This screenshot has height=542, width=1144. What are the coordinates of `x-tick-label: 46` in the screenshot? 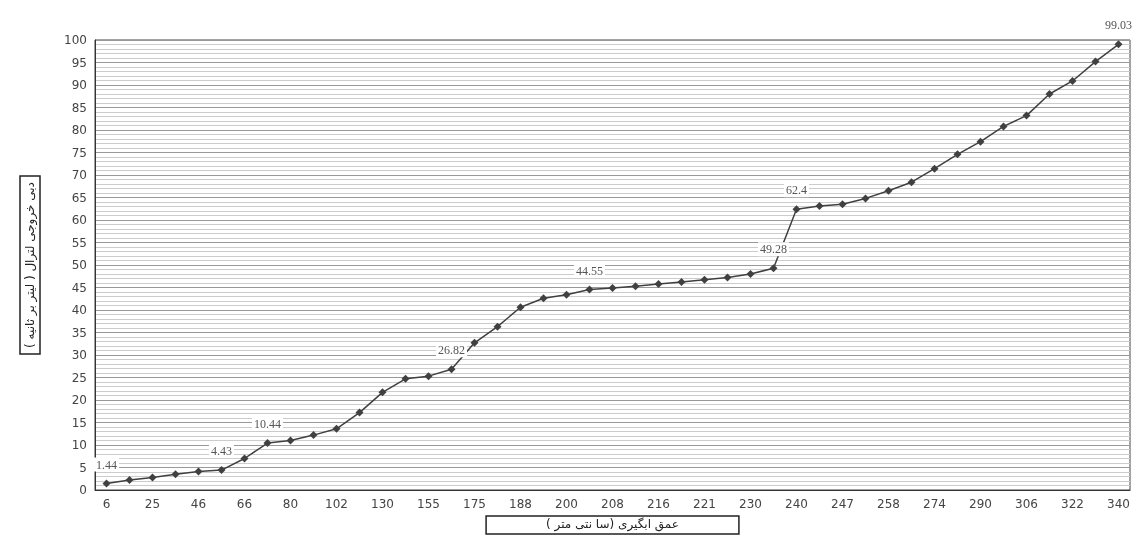 It's located at (198, 504).